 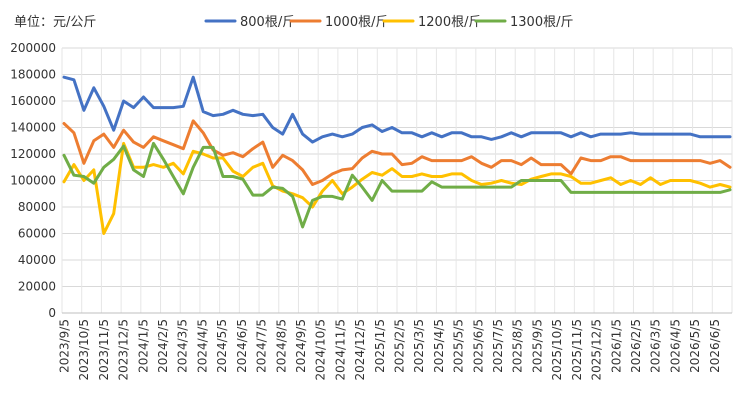 What do you see at coordinates (449, 22) in the screenshot?
I see `legend-label-3: 1200根/斤` at bounding box center [449, 22].